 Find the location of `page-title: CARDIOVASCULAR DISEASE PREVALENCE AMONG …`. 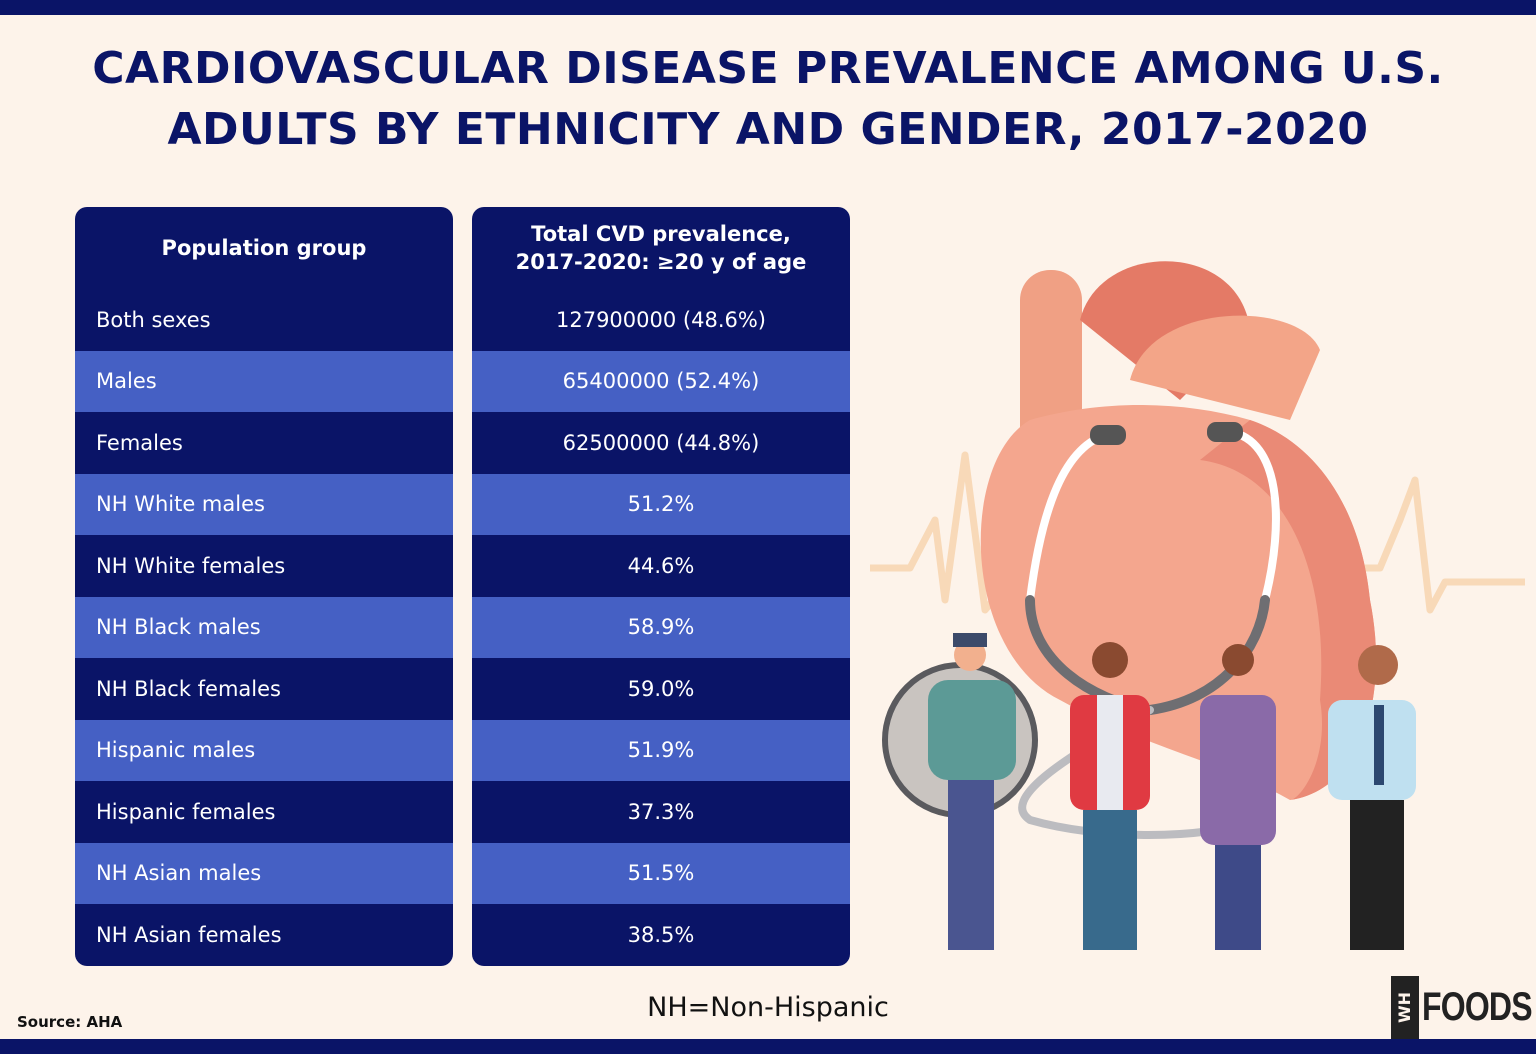

page-title: CARDIOVASCULAR DISEASE PREVALENCE AMONG … is located at coordinates (768, 99).